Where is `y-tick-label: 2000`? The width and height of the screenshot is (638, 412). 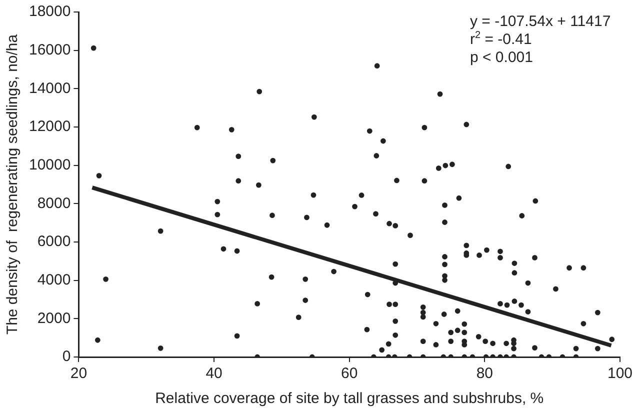 y-tick-label: 2000 is located at coordinates (54, 318).